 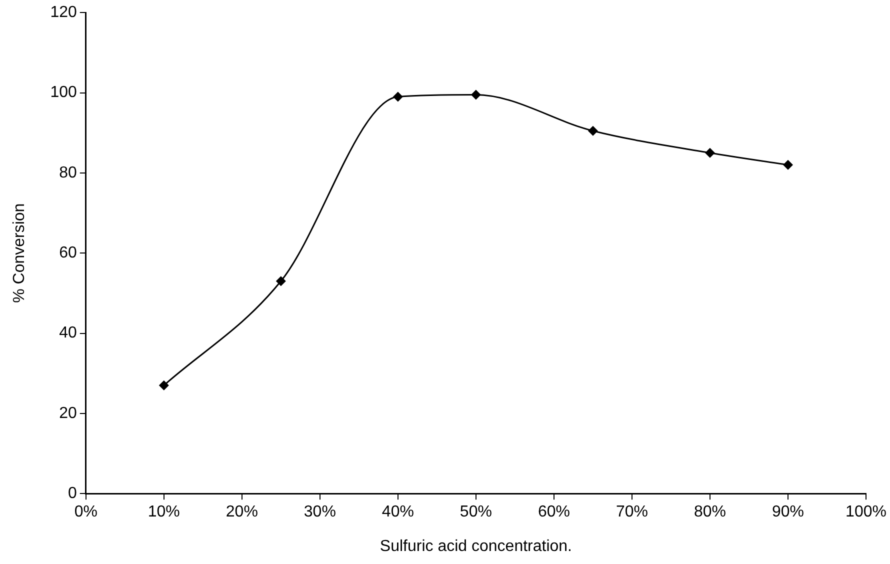 What do you see at coordinates (68, 413) in the screenshot?
I see `y-tick-label: 20` at bounding box center [68, 413].